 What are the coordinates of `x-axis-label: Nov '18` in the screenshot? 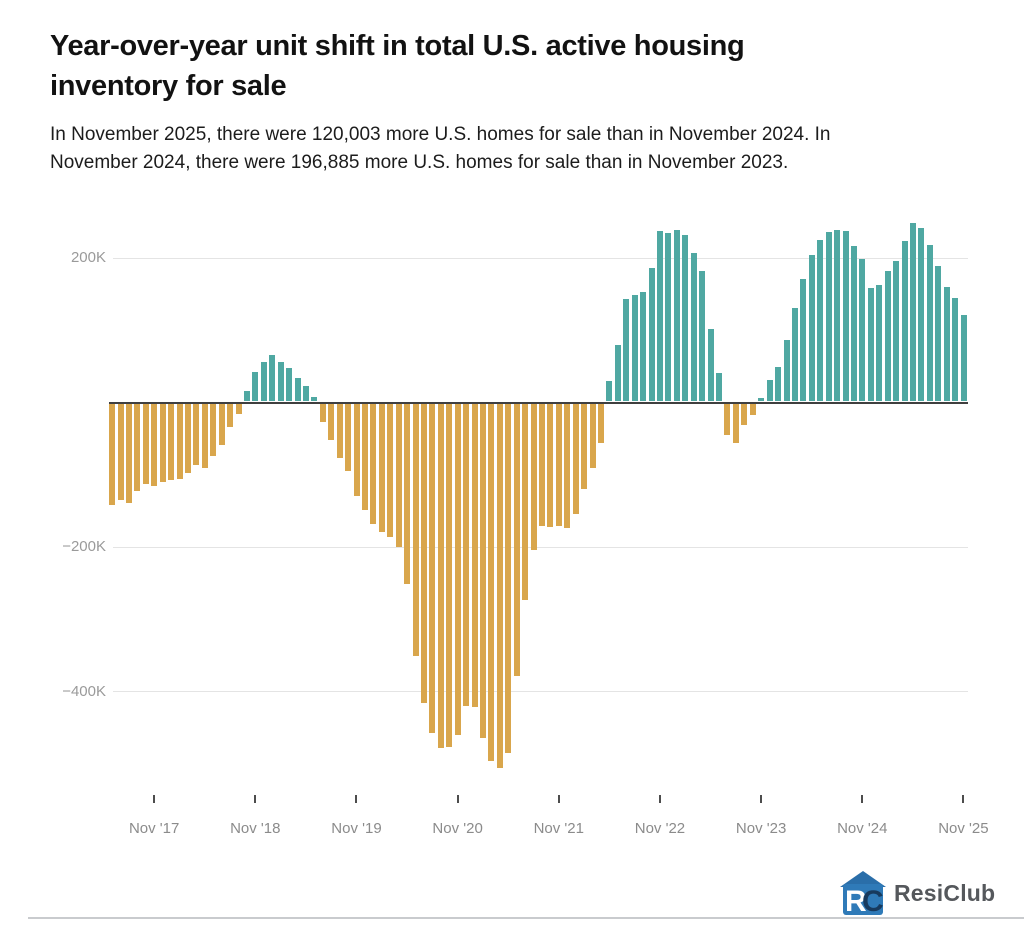 It's located at (255, 828).